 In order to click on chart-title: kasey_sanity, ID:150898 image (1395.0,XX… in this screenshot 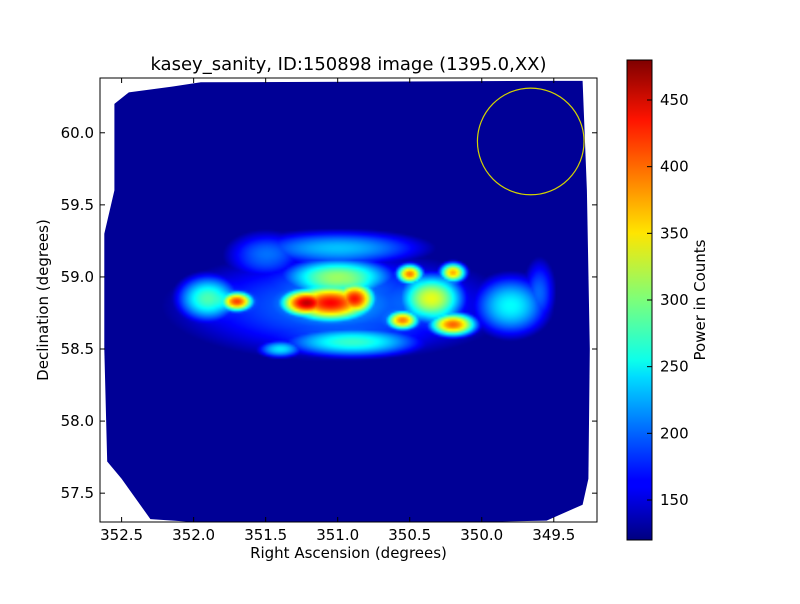, I will do `click(348, 64)`.